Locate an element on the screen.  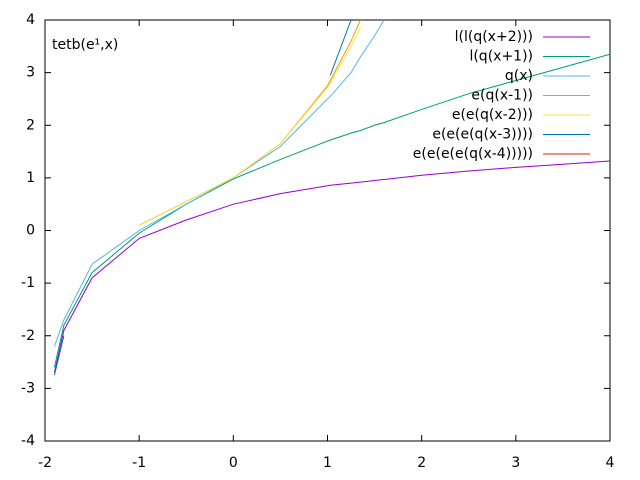
x-tick-label: -2 is located at coordinates (45, 463).